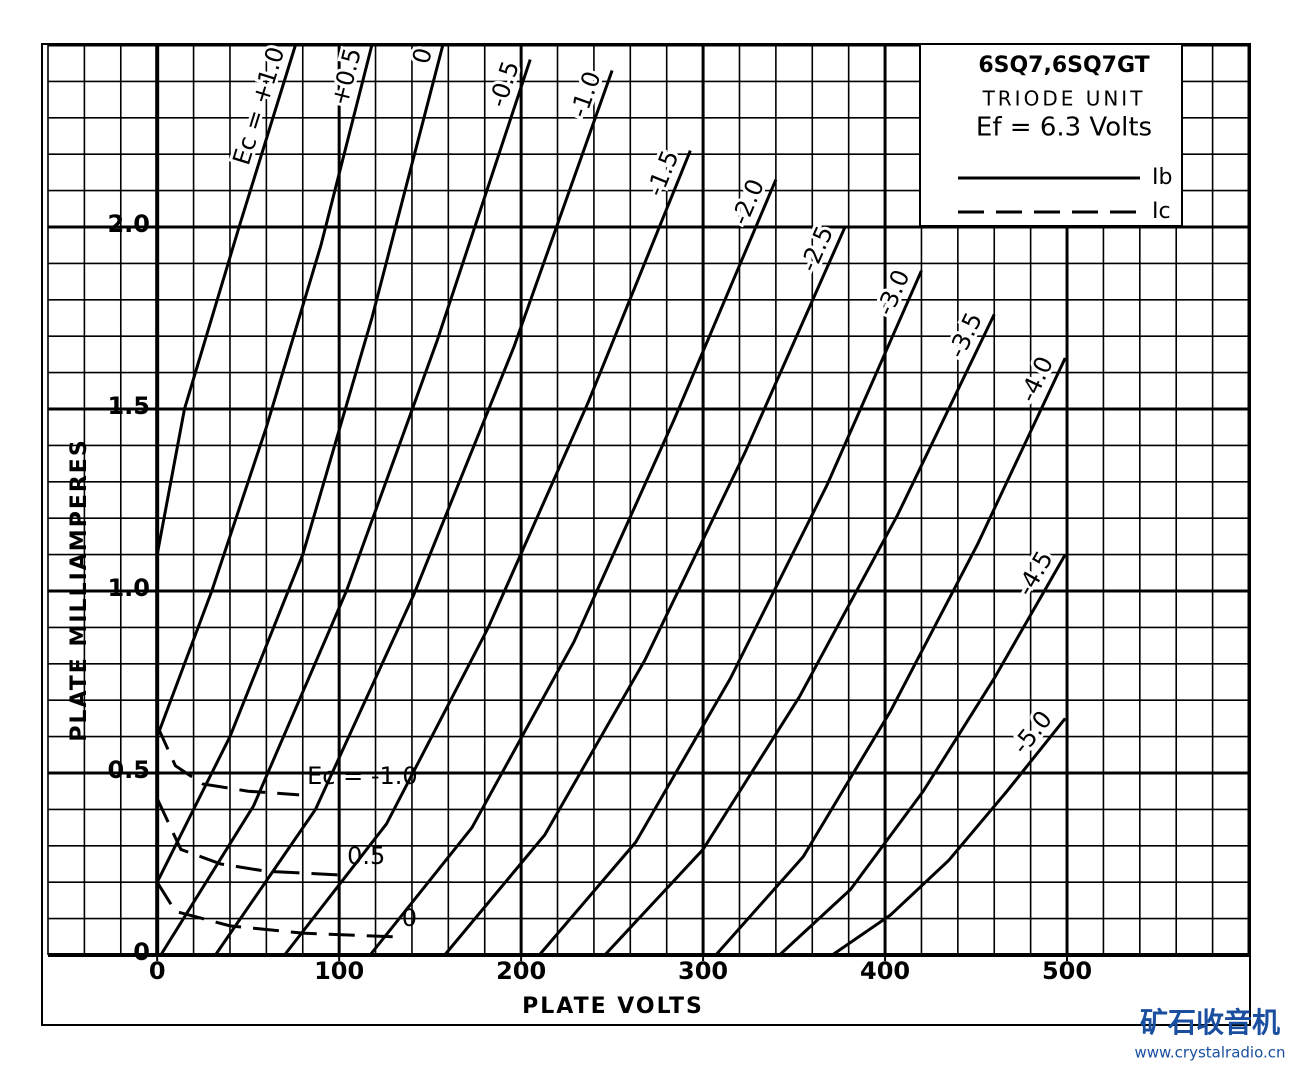 Image resolution: width=1297 pixels, height=1066 pixels. I want to click on curve-label: -3.5, so click(966, 335).